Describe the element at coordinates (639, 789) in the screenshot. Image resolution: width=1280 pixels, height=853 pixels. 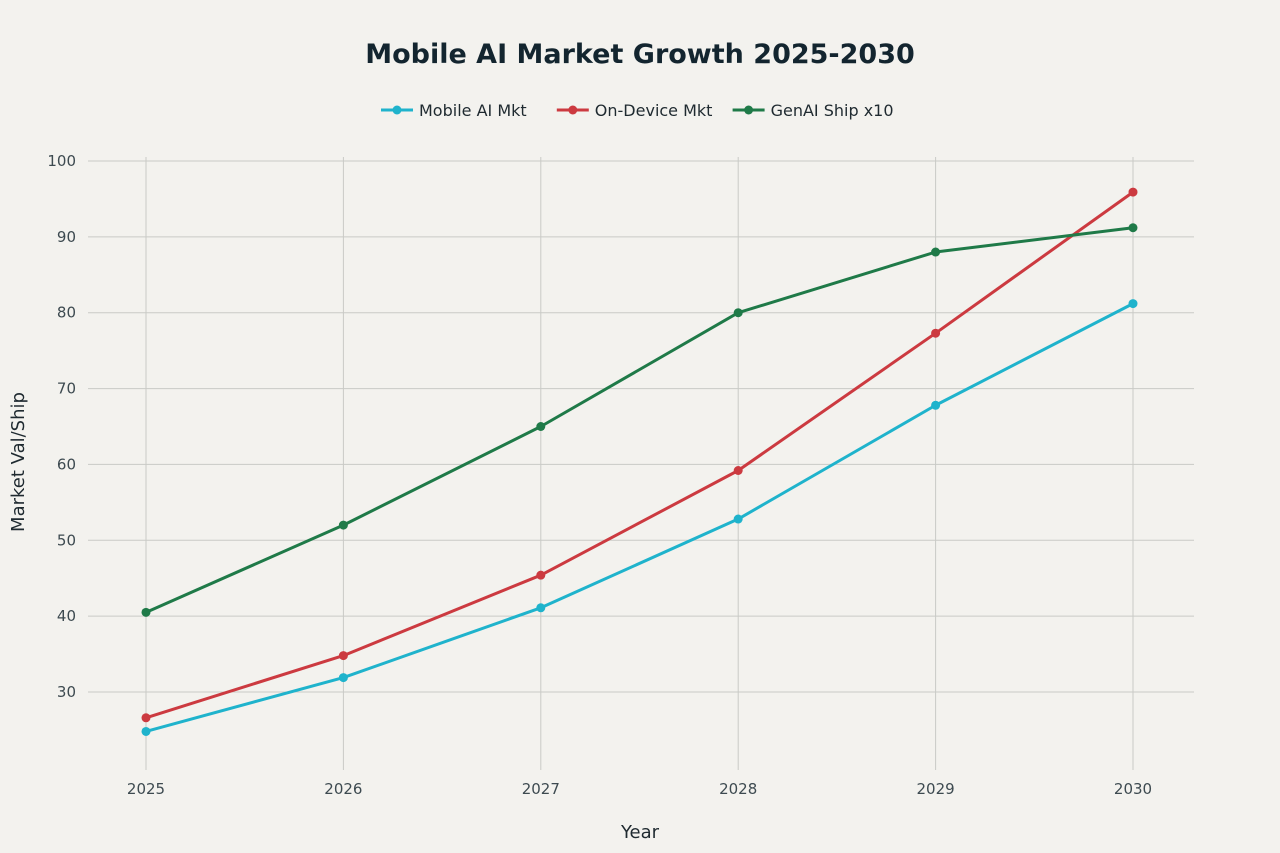
I see `x-axis-ticks: 2025 2026 2027 2028 2029 2030` at that location.